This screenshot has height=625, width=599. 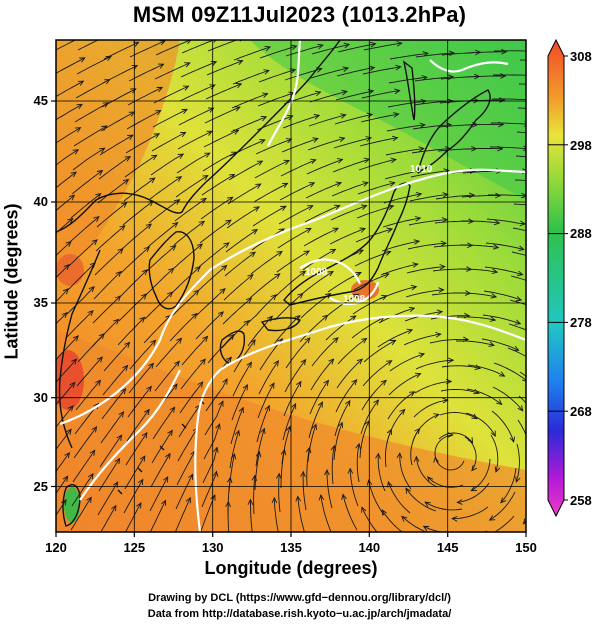 What do you see at coordinates (213, 547) in the screenshot?
I see `x-tick-label: 130` at bounding box center [213, 547].